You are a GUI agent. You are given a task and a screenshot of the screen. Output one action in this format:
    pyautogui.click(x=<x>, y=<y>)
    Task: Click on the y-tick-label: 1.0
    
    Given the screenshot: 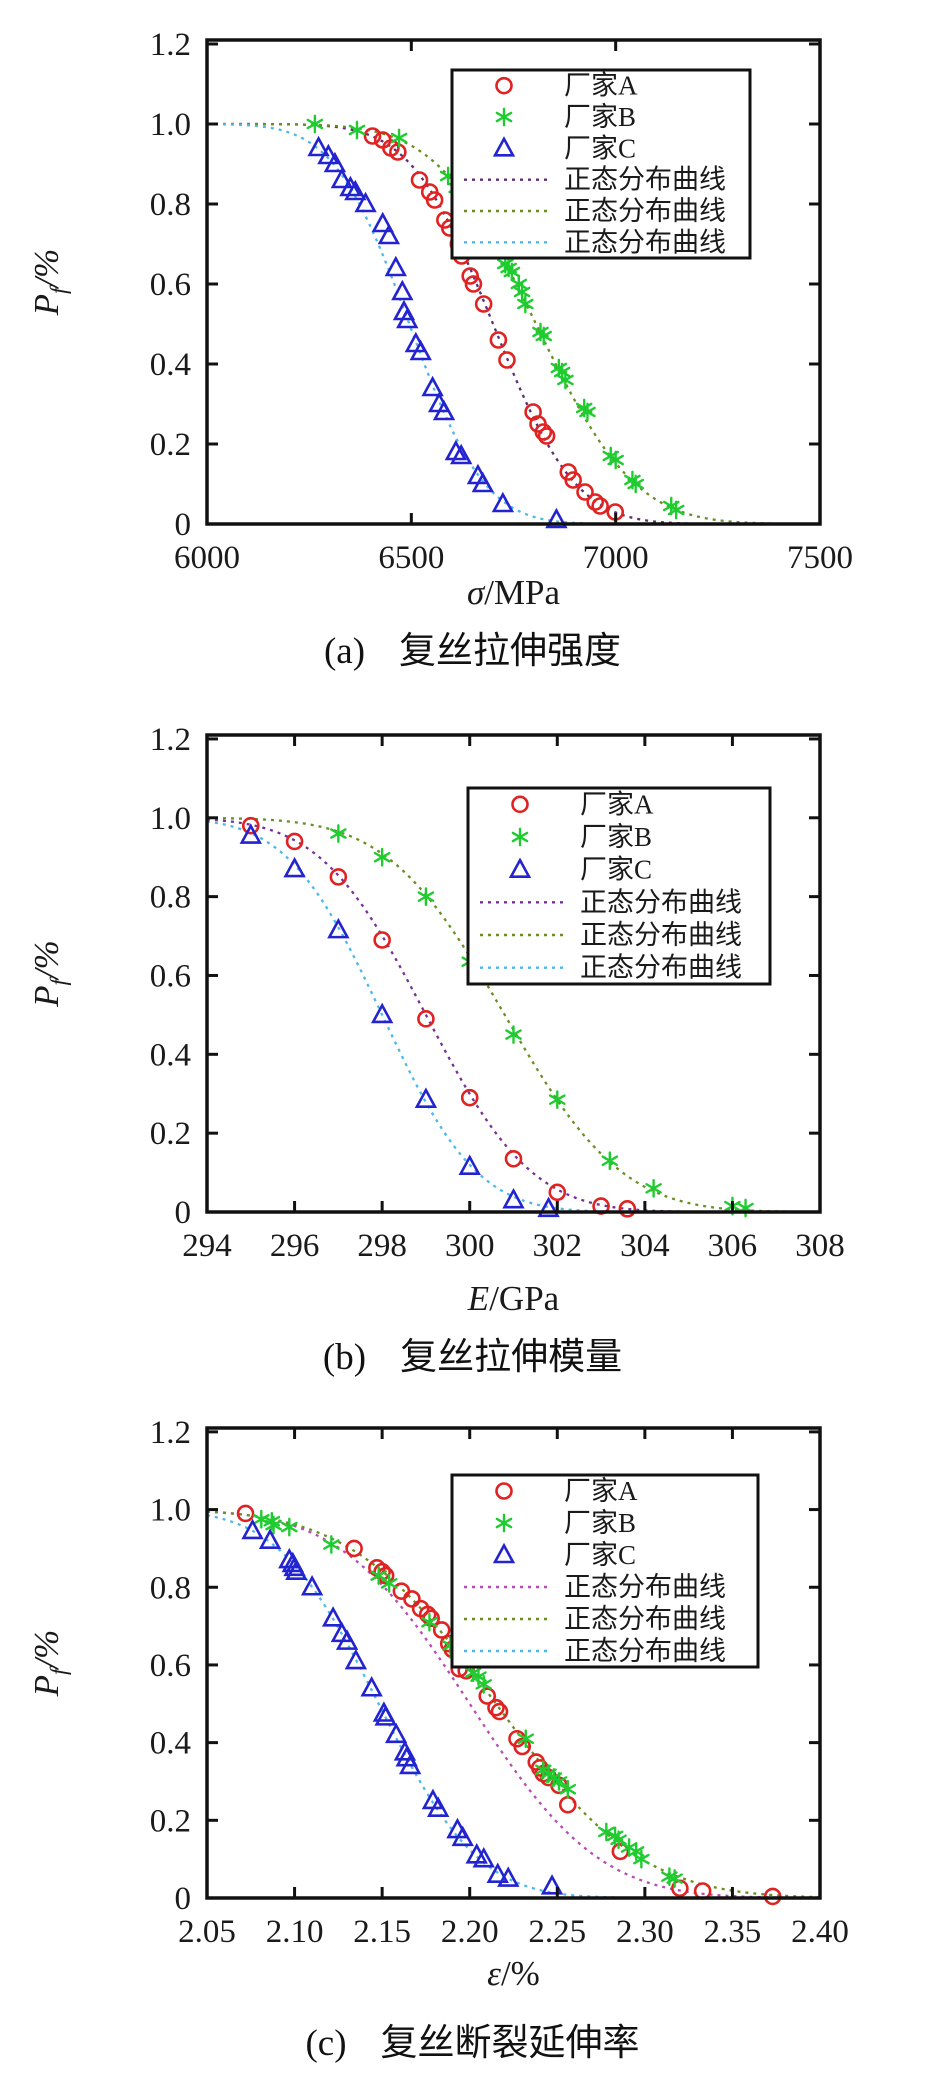 What is the action you would take?
    pyautogui.click(x=170, y=1511)
    